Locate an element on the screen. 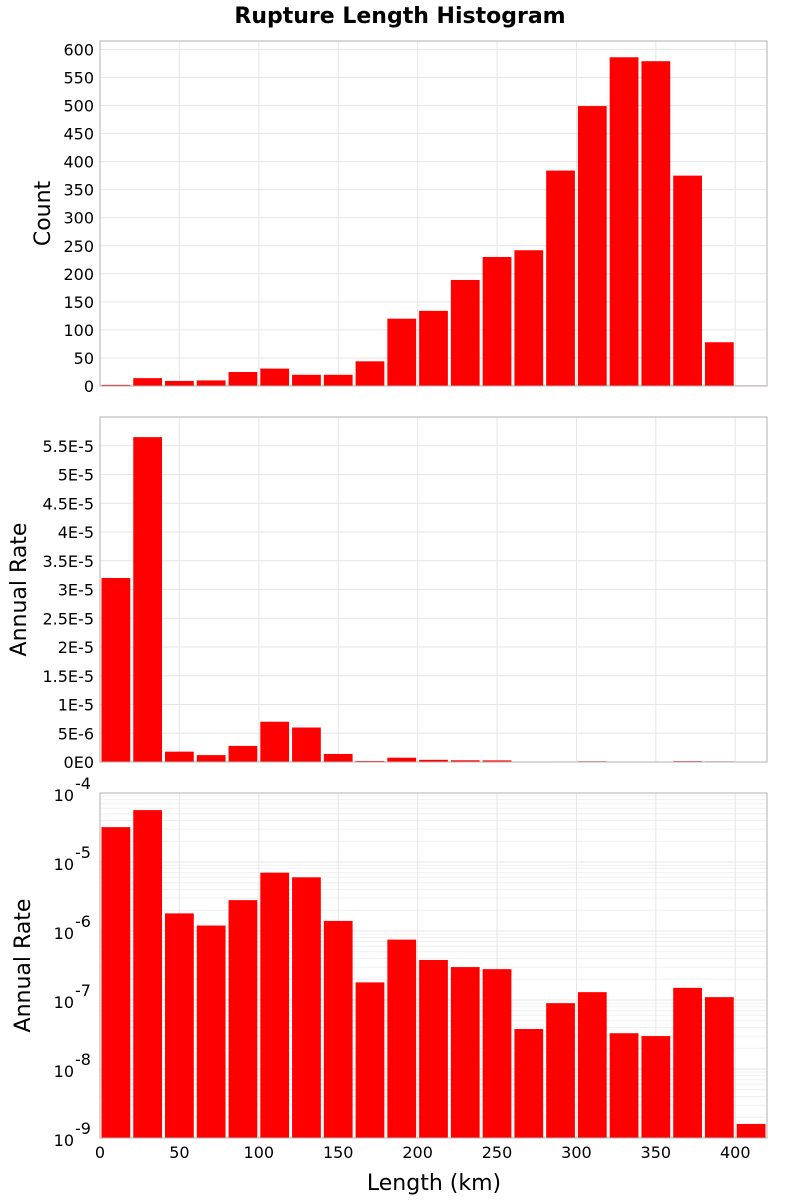 Image resolution: width=800 pixels, height=1200 pixels. x-tick-label: 350 is located at coordinates (656, 1152).